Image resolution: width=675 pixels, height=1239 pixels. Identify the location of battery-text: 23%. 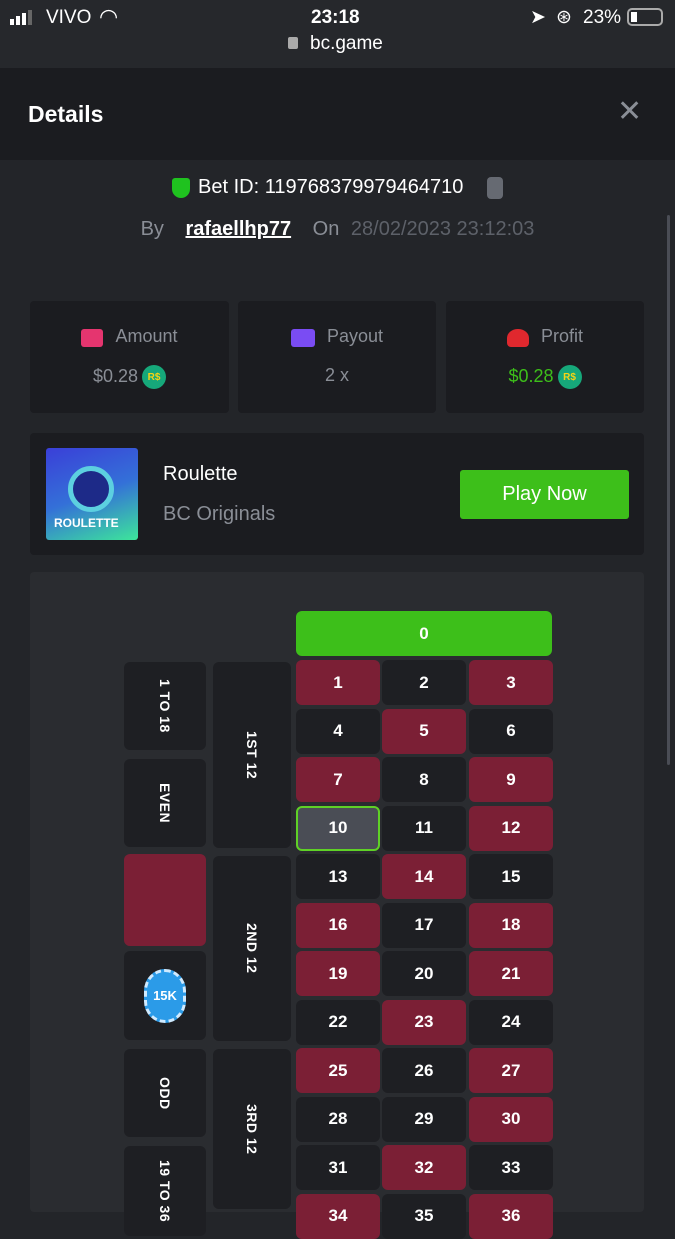
(602, 17).